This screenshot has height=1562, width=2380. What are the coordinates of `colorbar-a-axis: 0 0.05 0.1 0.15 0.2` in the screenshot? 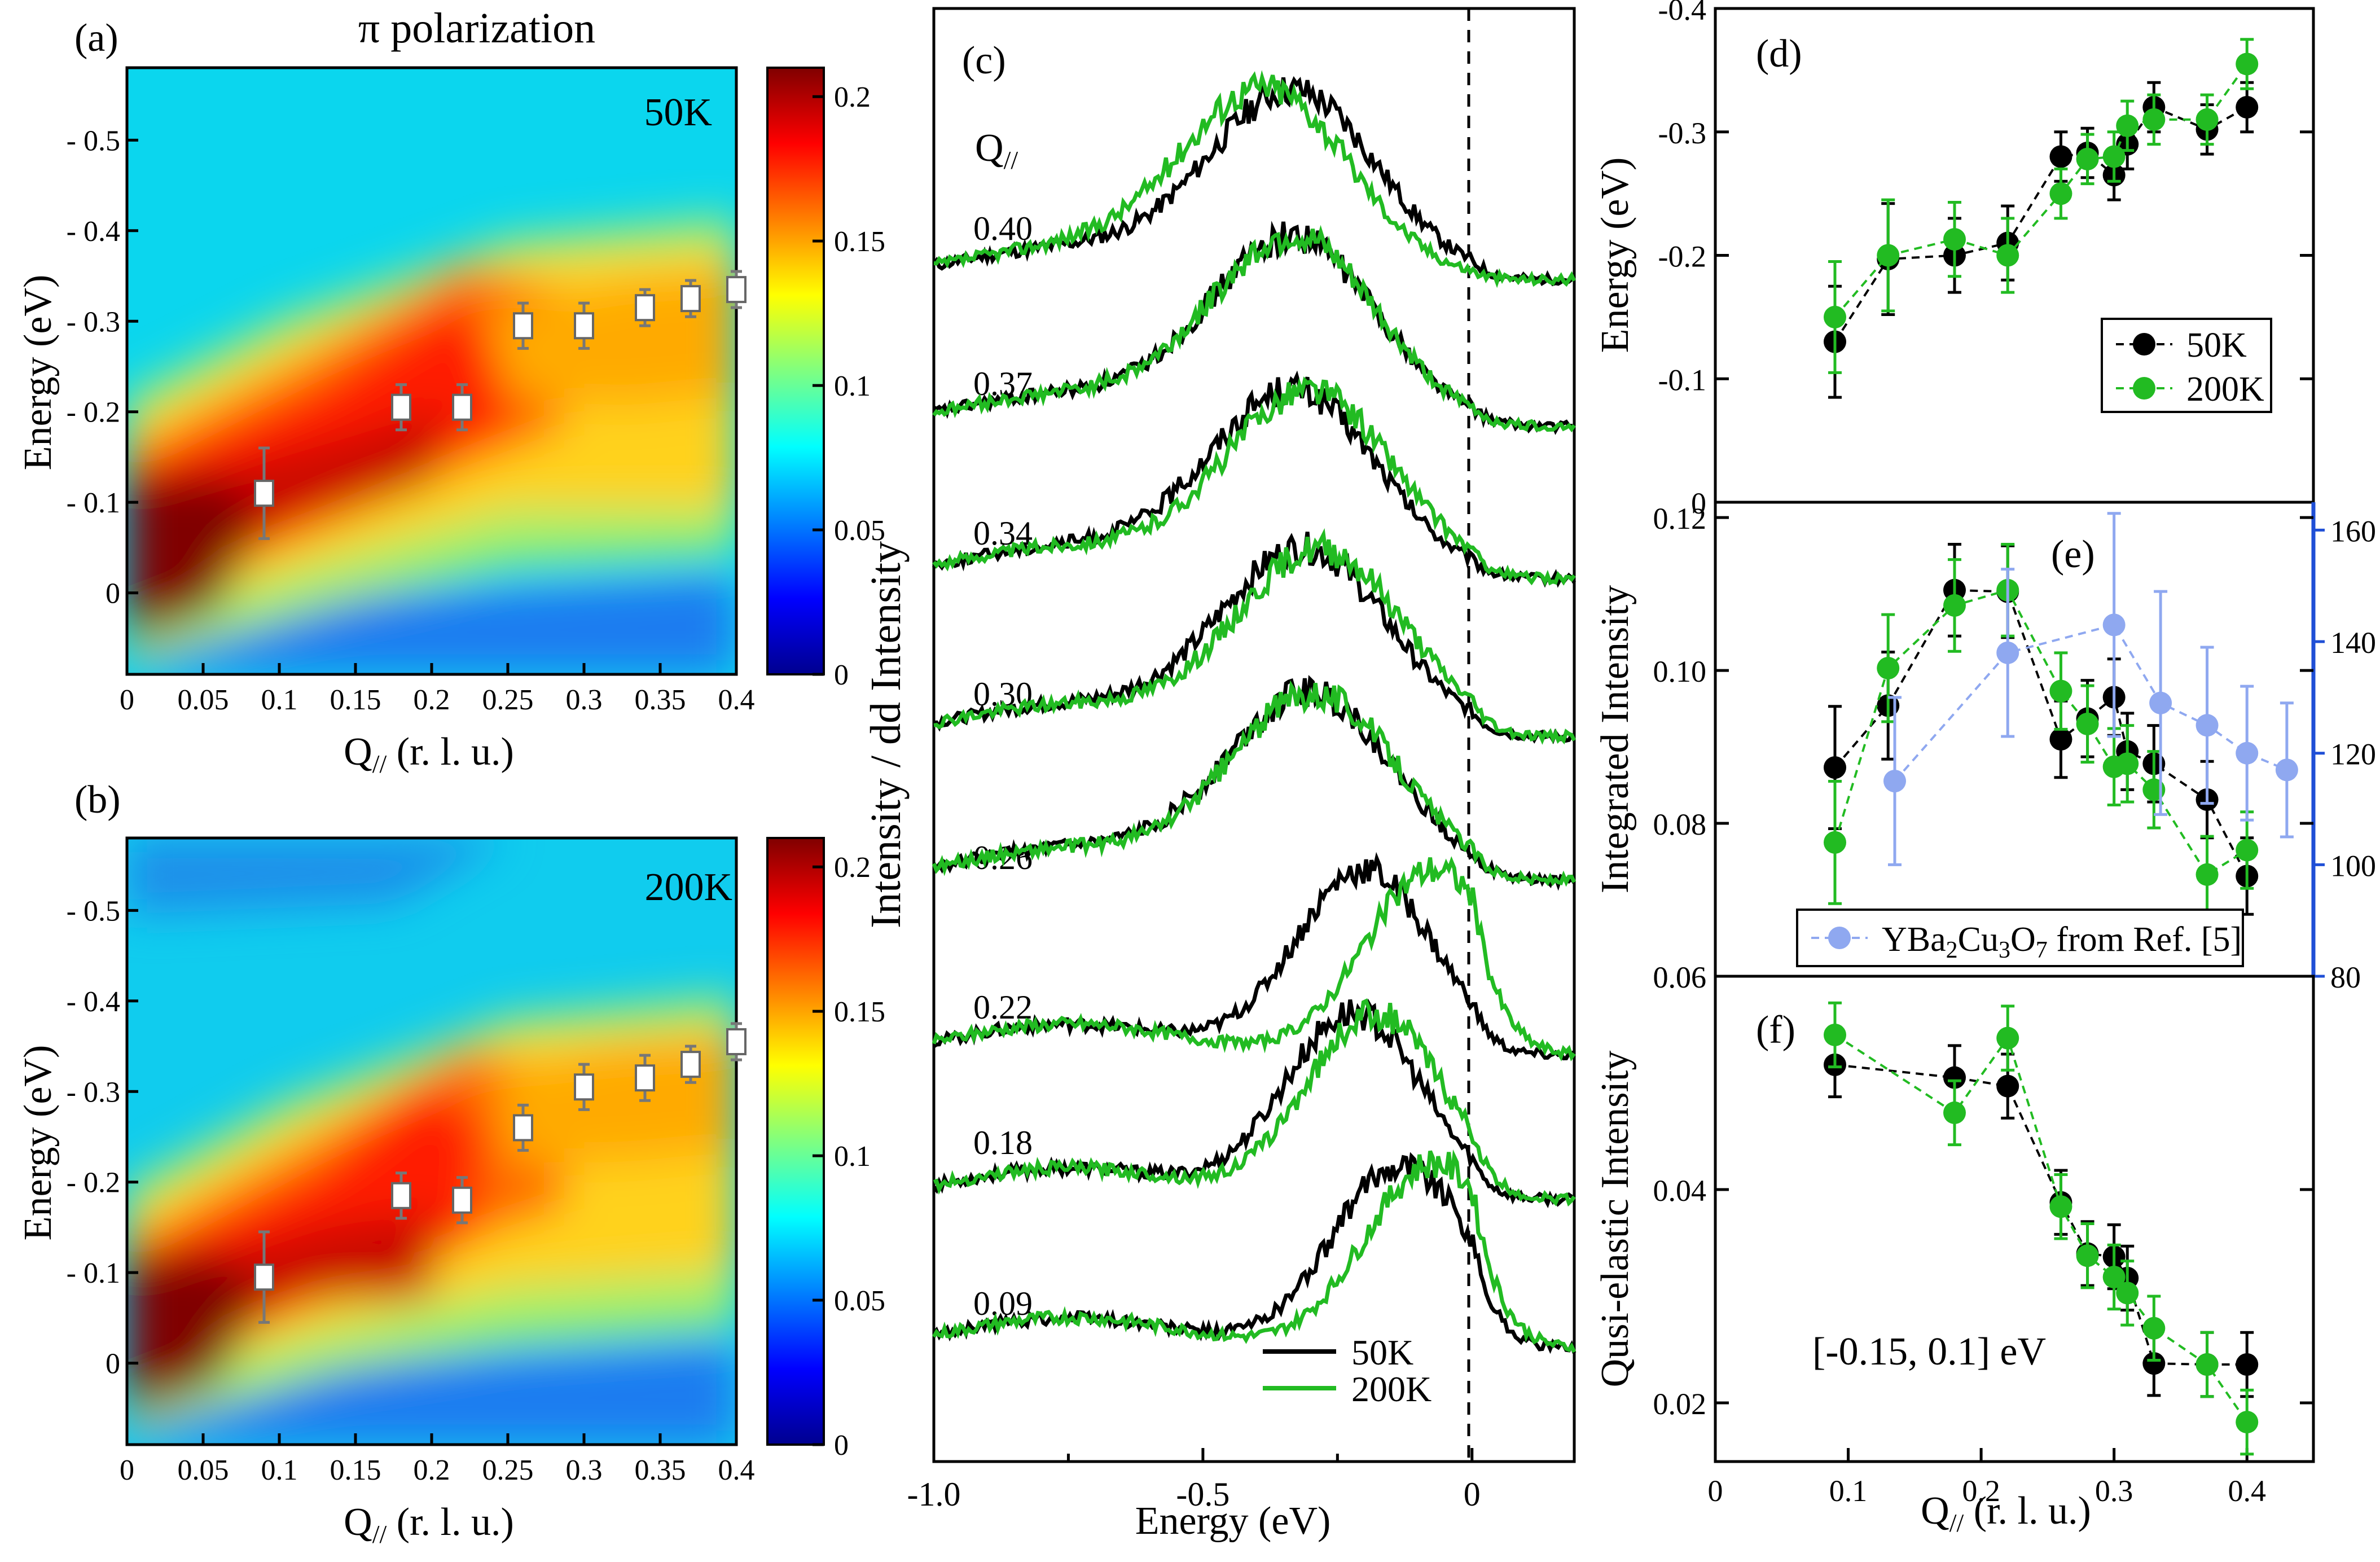 It's located at (849, 386).